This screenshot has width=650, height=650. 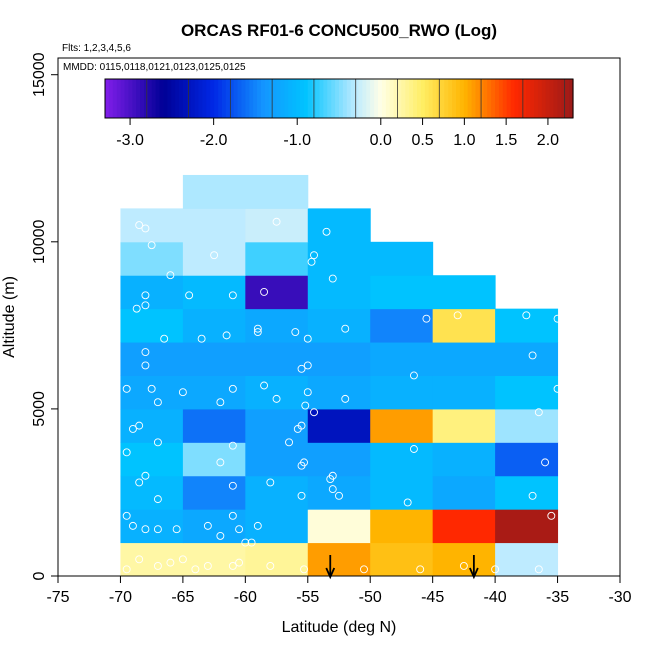 I want to click on colorbar: -3.0 -2.0 -1.0 0.0 0.5 1.0 1.5 2.0, so click(x=339, y=113).